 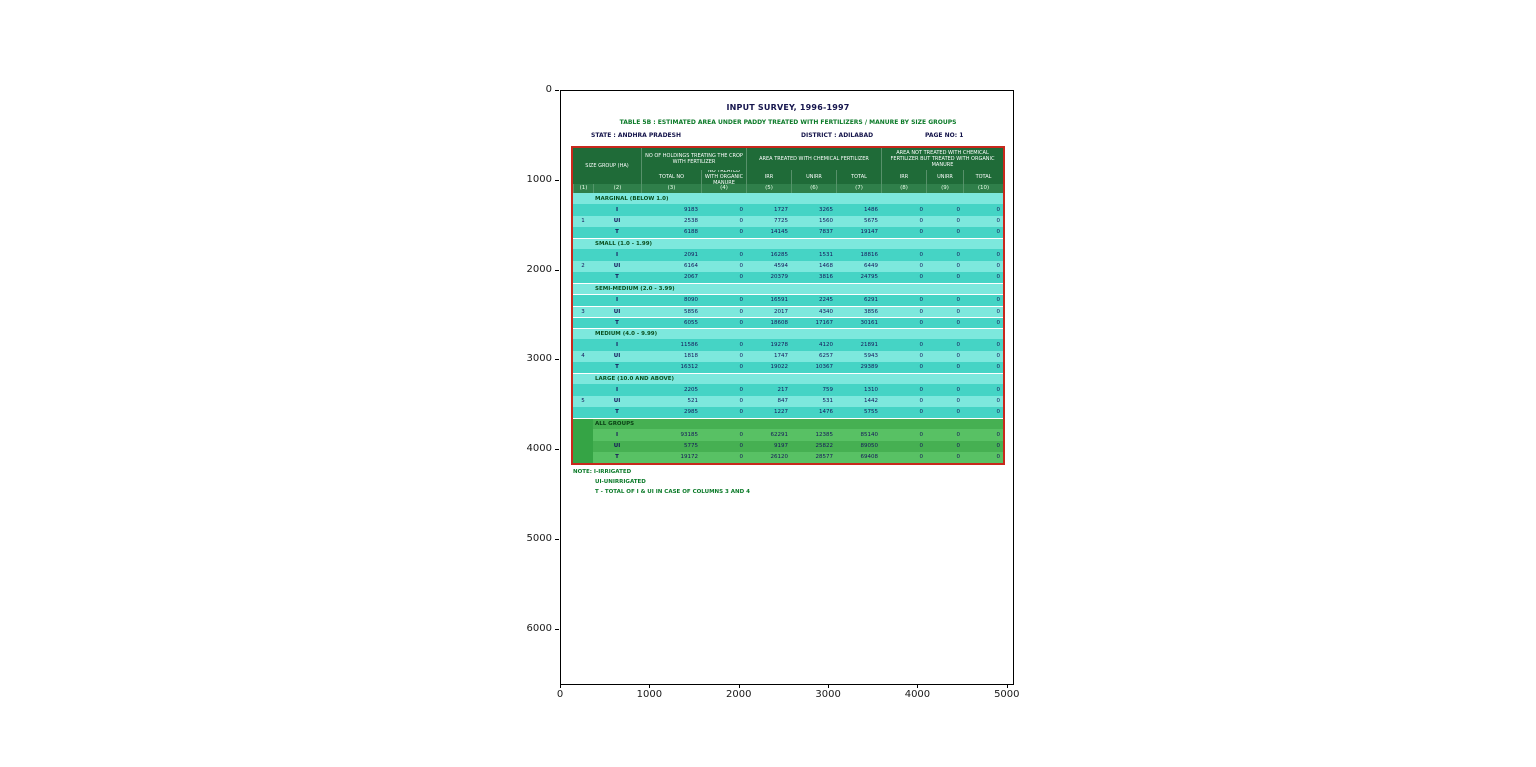 I want to click on column-number: (1), so click(x=583, y=188).